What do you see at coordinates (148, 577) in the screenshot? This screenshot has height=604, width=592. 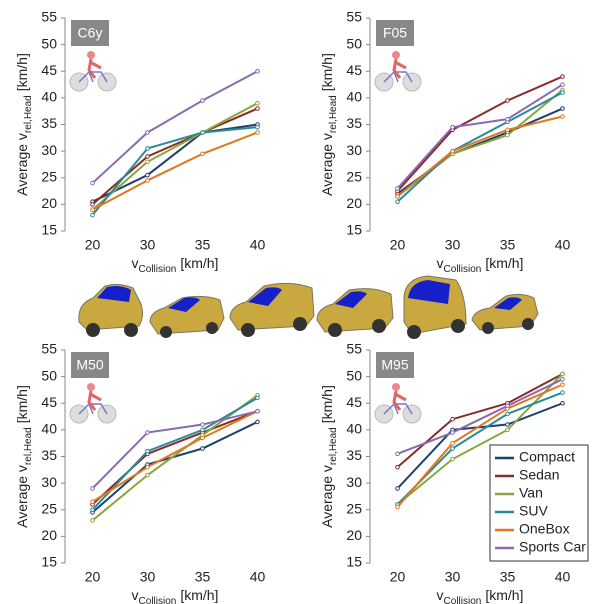 I see `x-tick-label: 30` at bounding box center [148, 577].